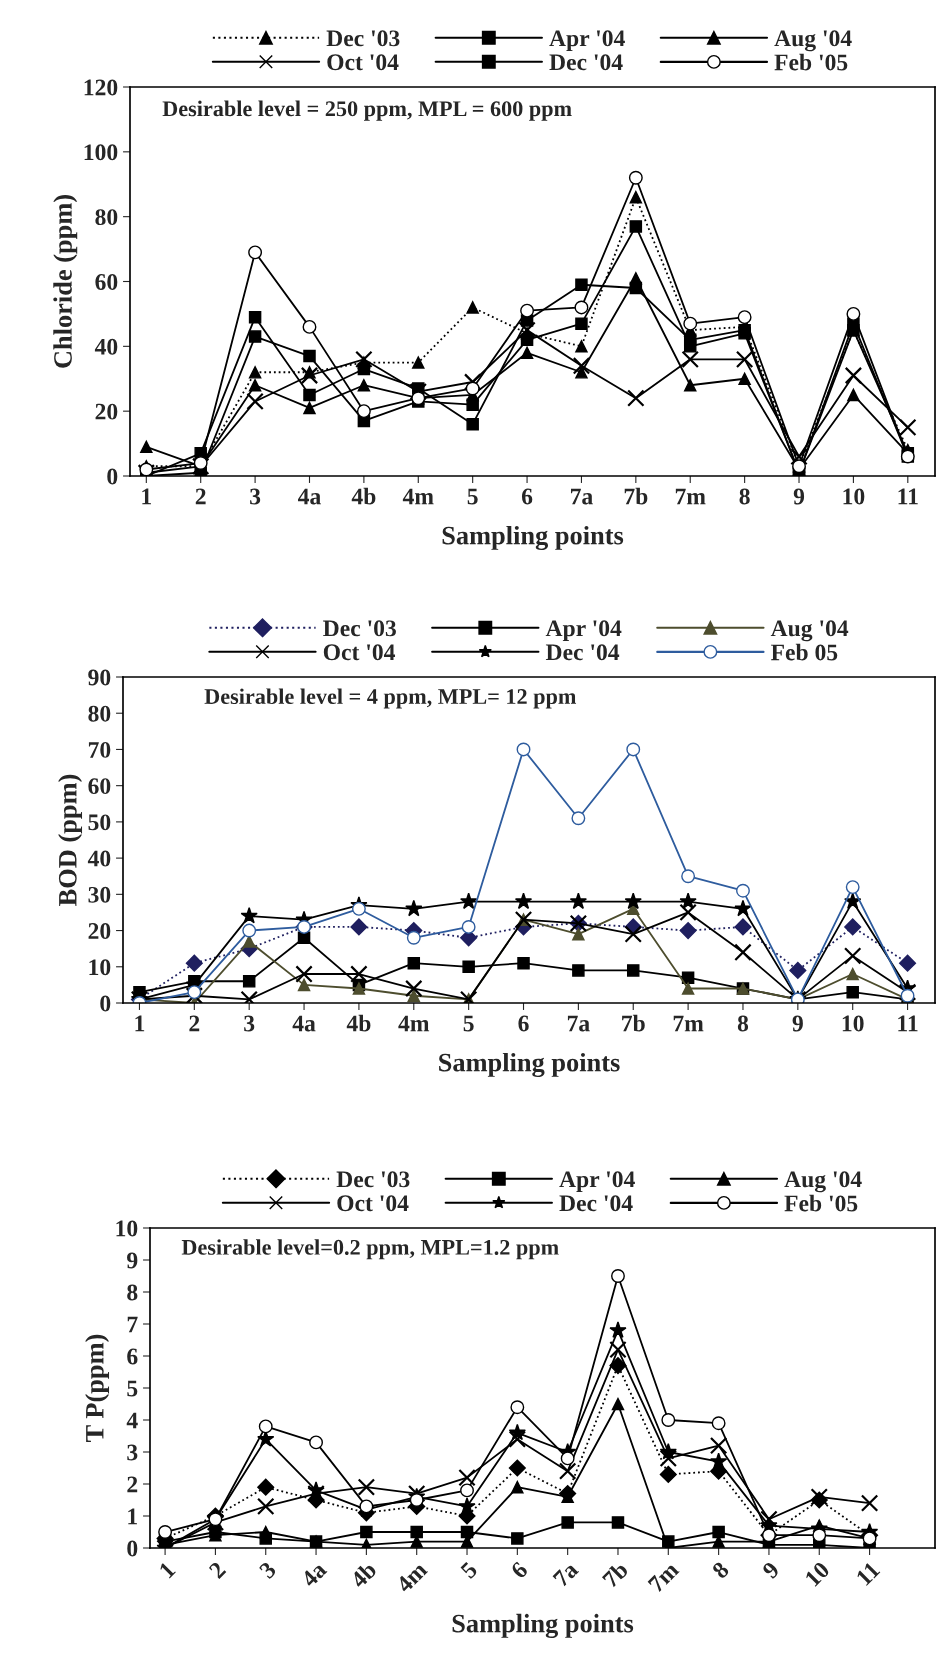  I want to click on y-tick-label: 7, so click(132, 1324).